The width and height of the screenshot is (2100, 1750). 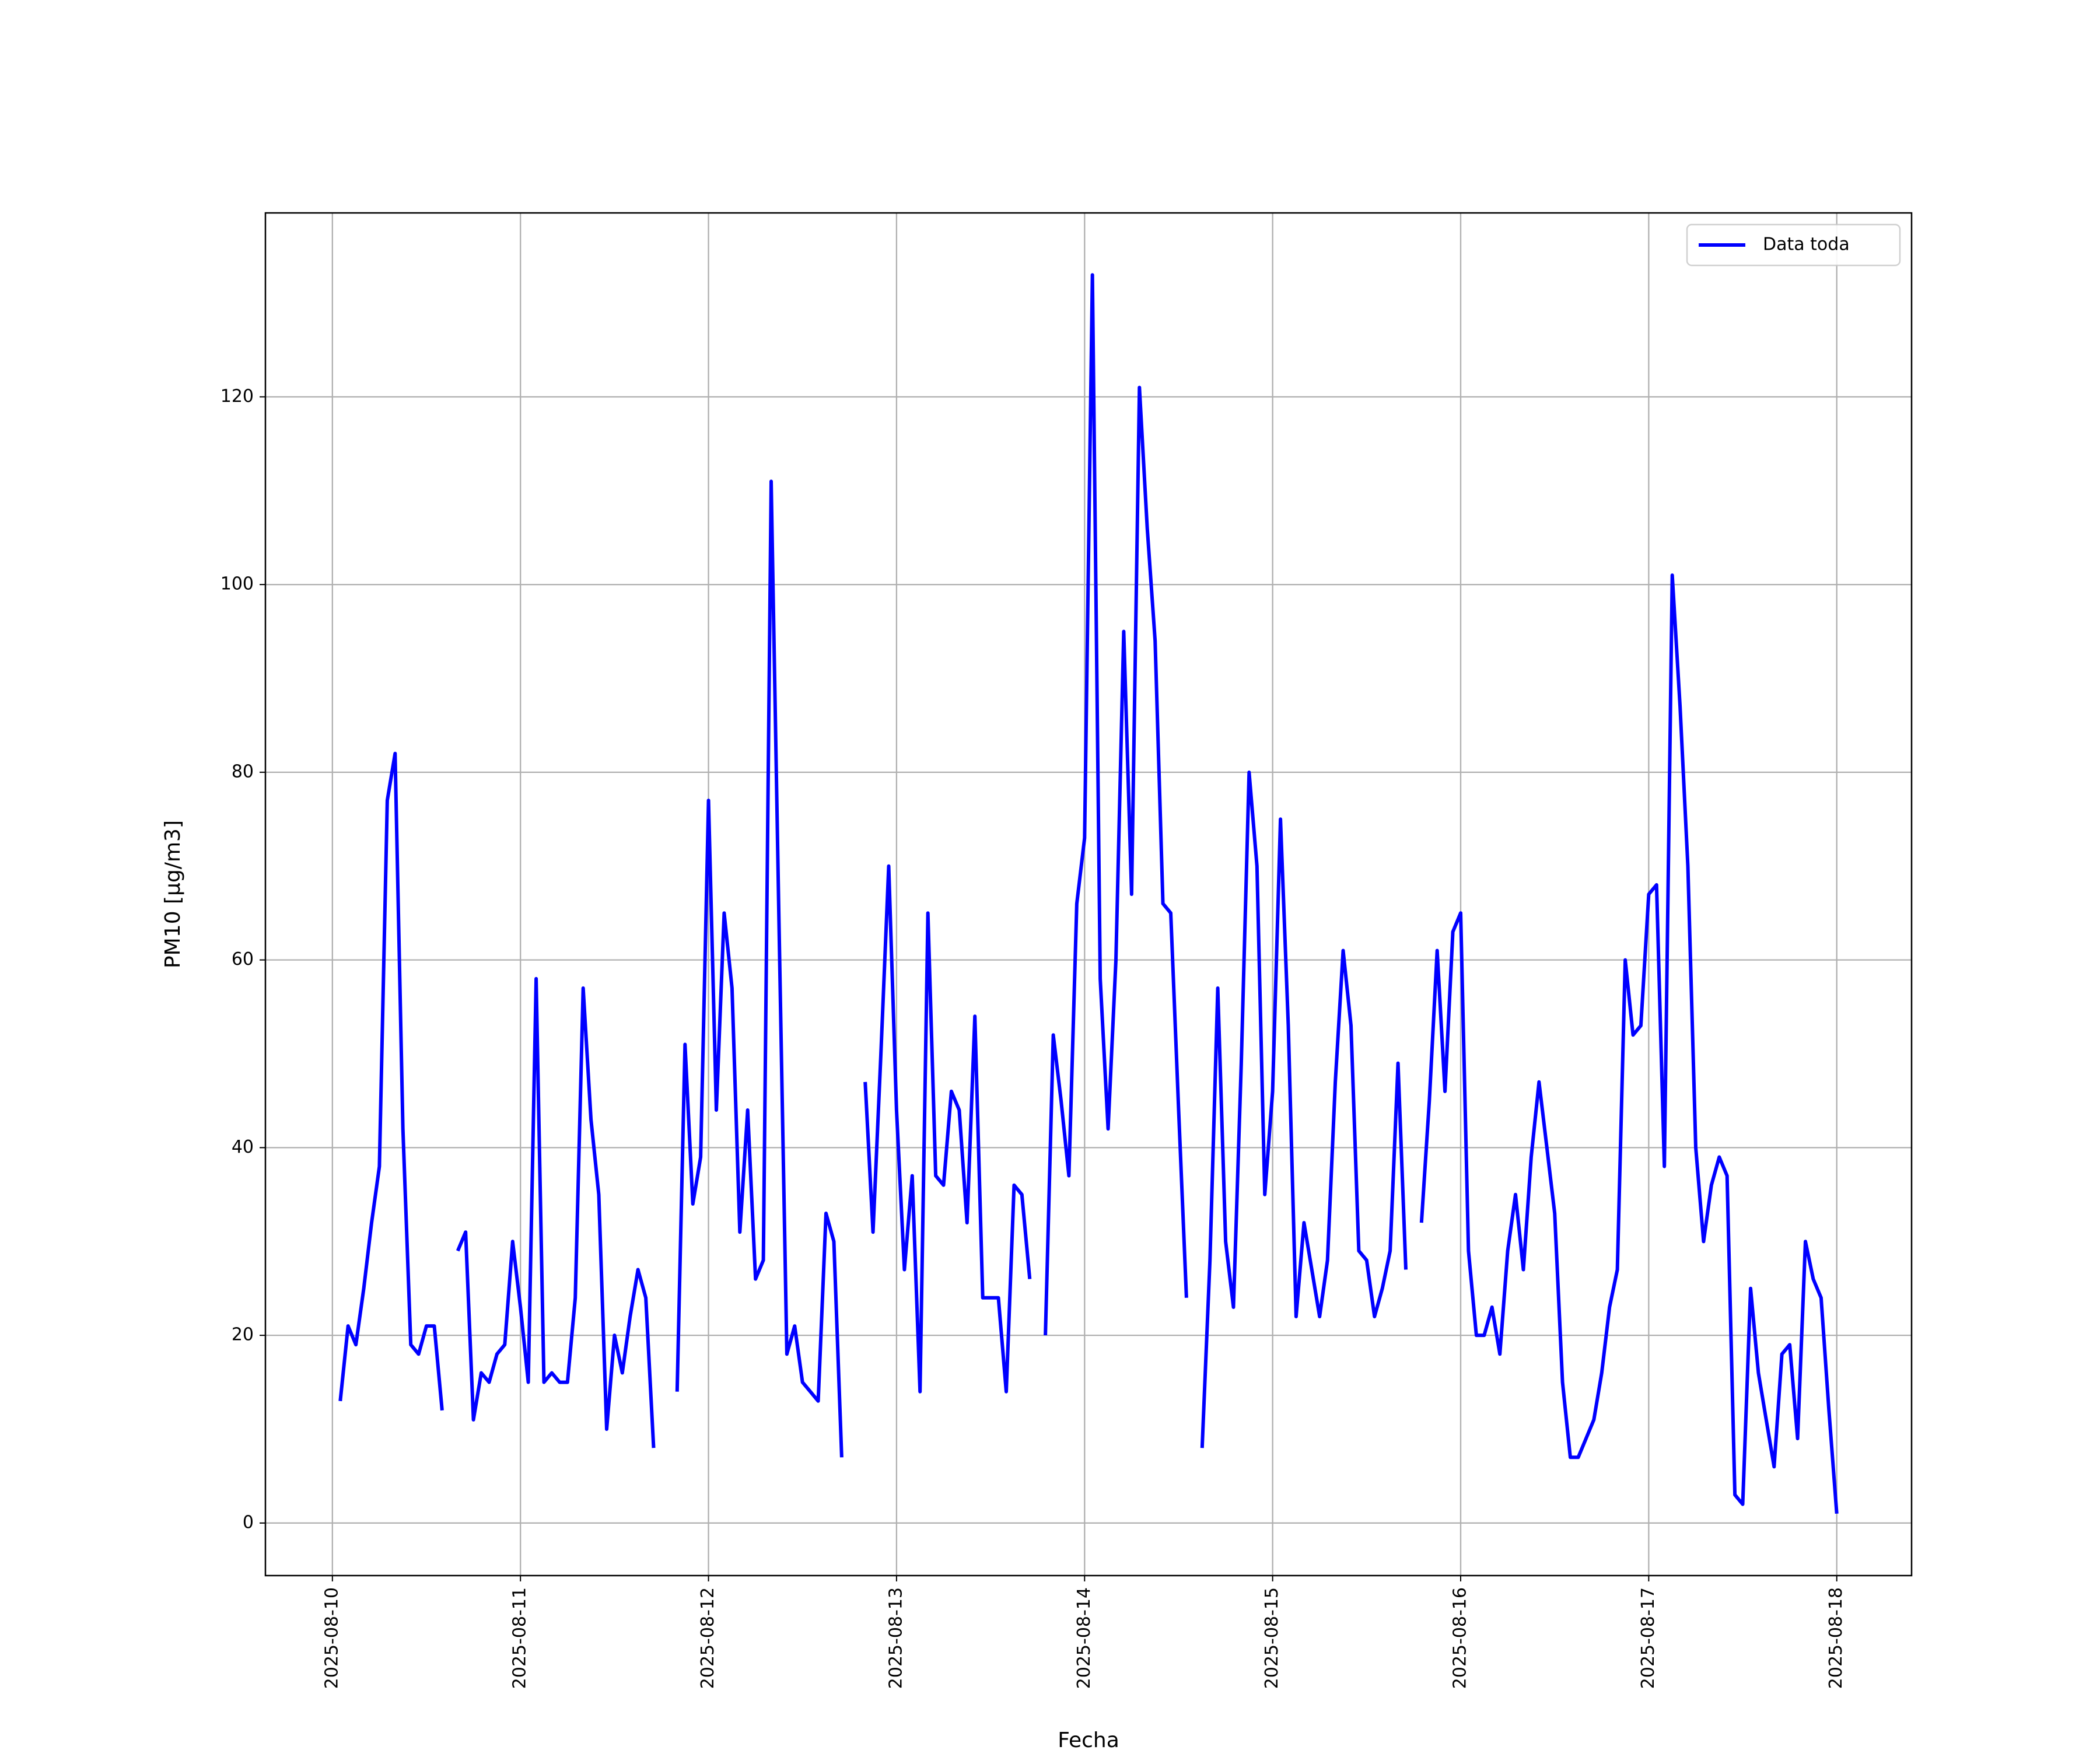 What do you see at coordinates (896, 1638) in the screenshot?
I see `x-tick-label: 2025-08-13` at bounding box center [896, 1638].